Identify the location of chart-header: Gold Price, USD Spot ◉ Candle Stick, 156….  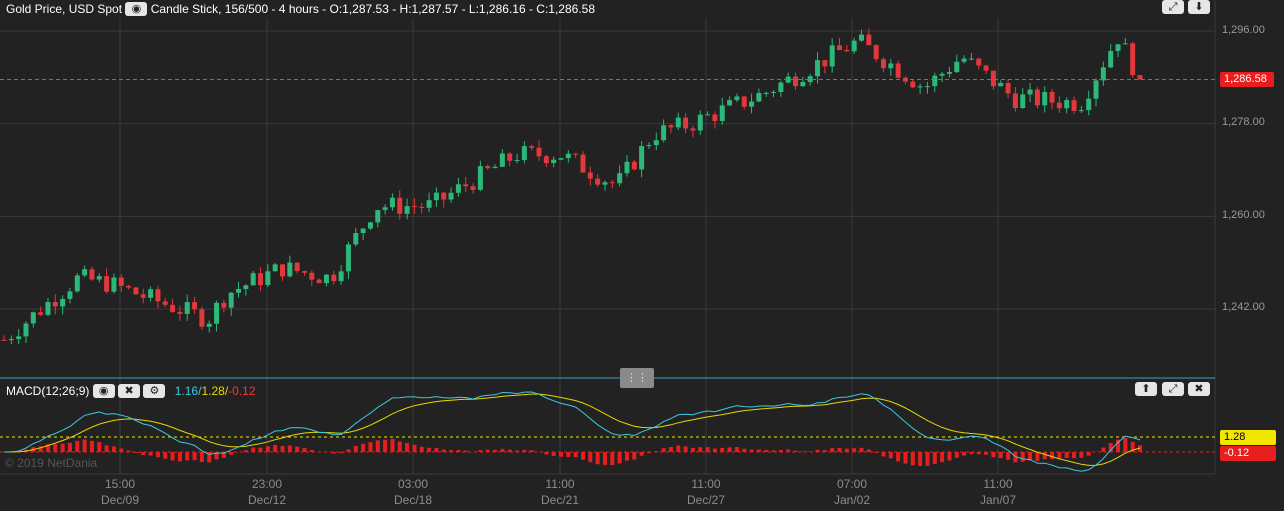
(300, 8).